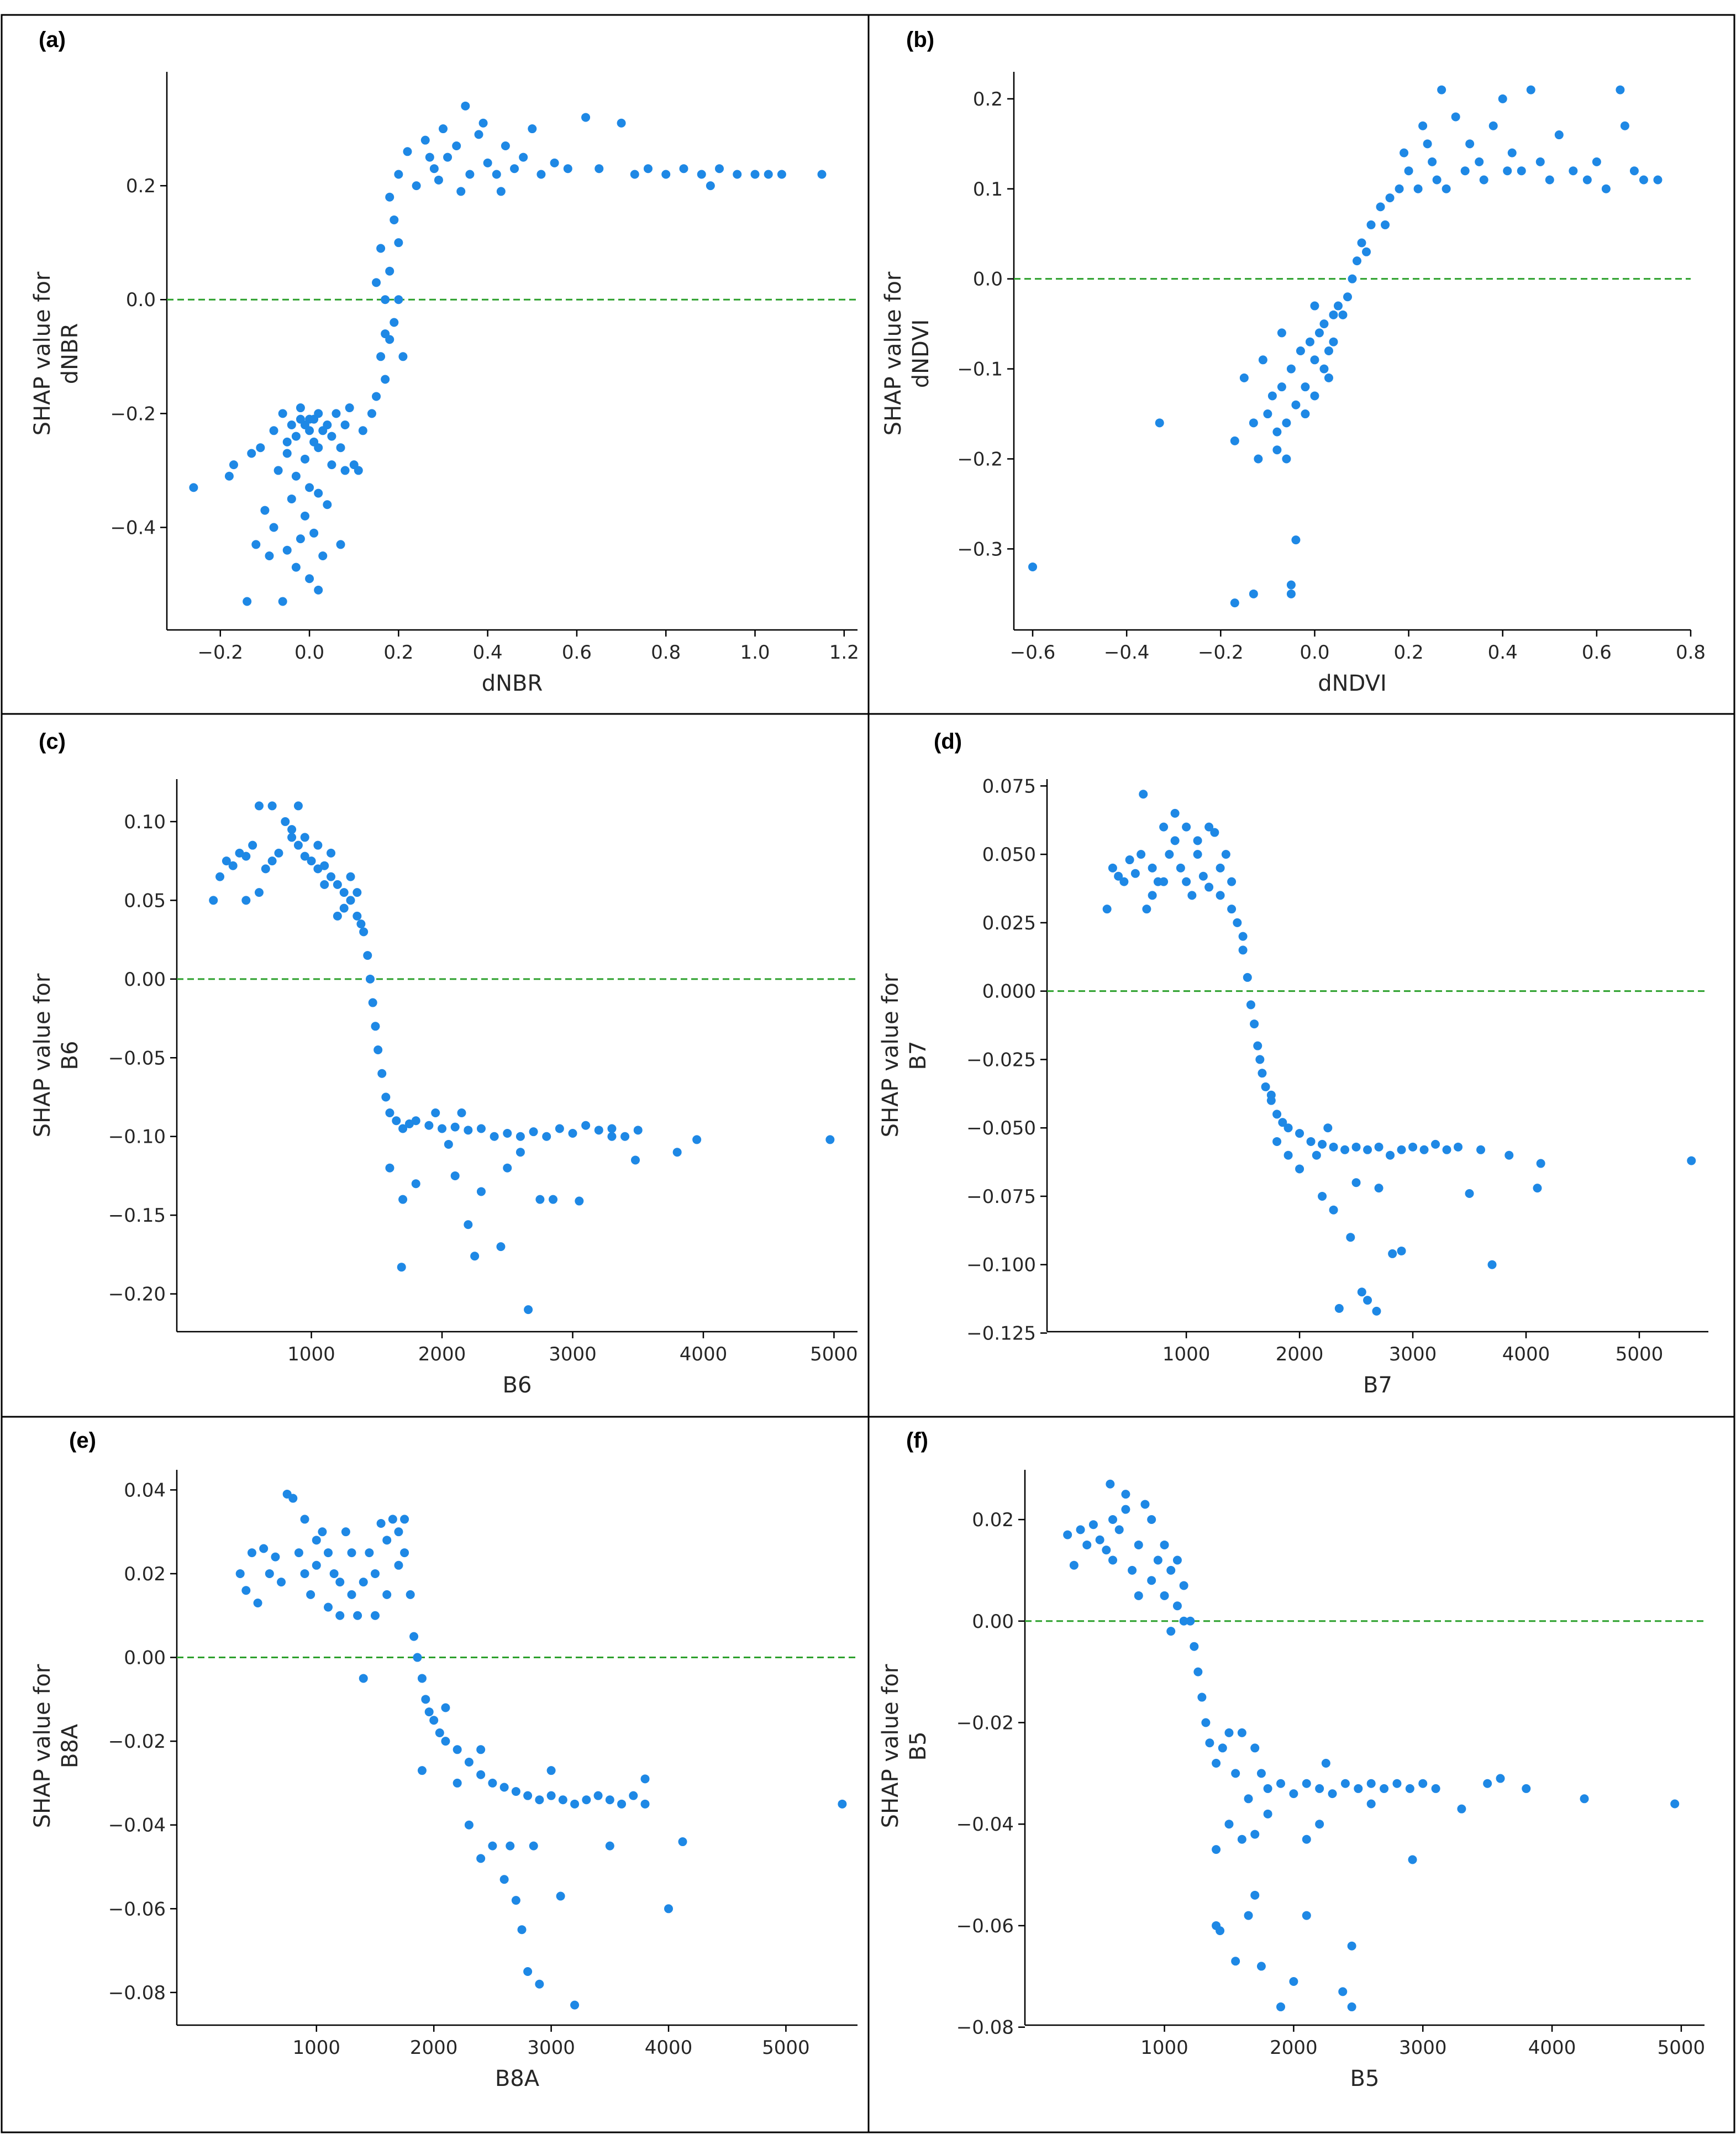 This screenshot has width=1736, height=2134. Describe the element at coordinates (917, 1440) in the screenshot. I see `panel-label-f: (f)` at that location.